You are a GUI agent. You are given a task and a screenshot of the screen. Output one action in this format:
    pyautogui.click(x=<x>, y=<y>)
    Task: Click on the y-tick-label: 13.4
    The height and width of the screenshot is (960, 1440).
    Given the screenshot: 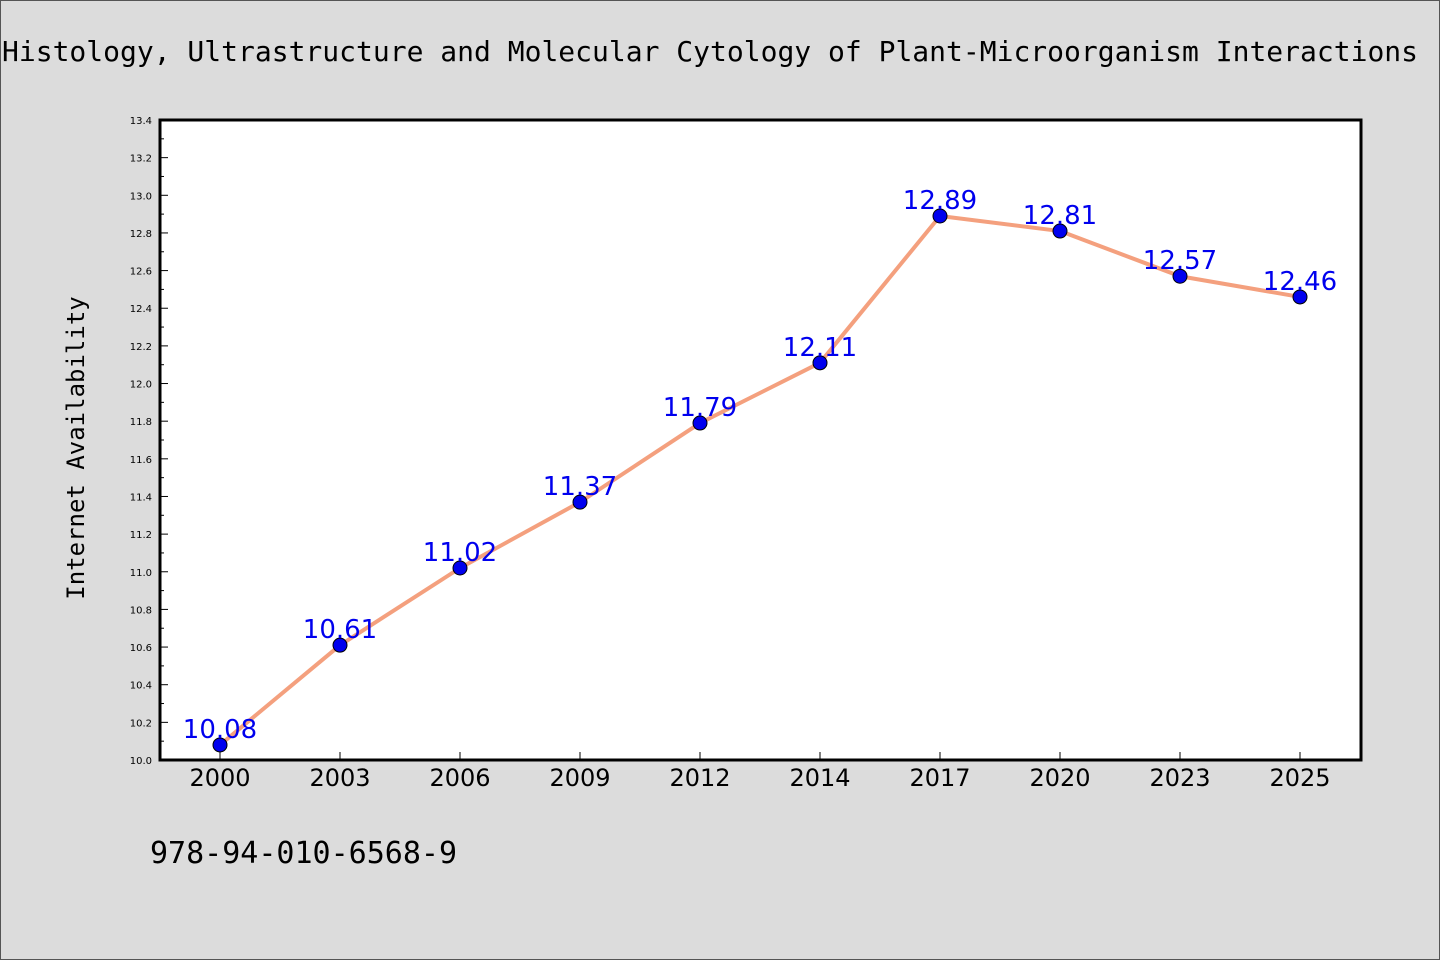 What is the action you would take?
    pyautogui.click(x=141, y=121)
    